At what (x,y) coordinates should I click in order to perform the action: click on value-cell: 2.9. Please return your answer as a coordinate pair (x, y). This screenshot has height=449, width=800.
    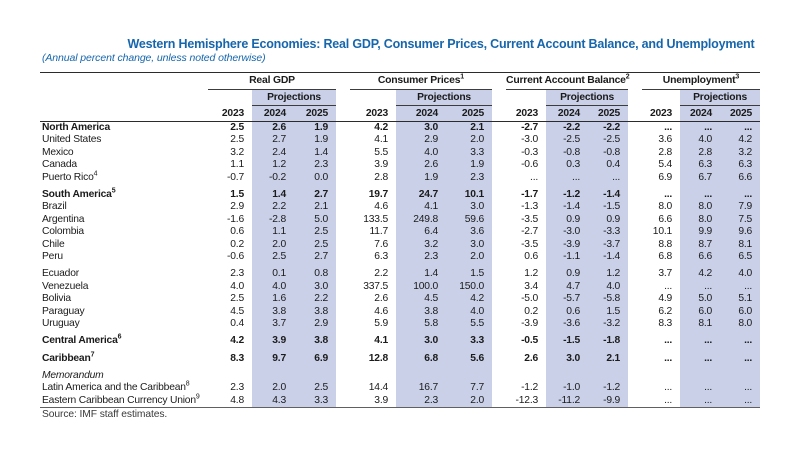
    Looking at the image, I should click on (237, 207).